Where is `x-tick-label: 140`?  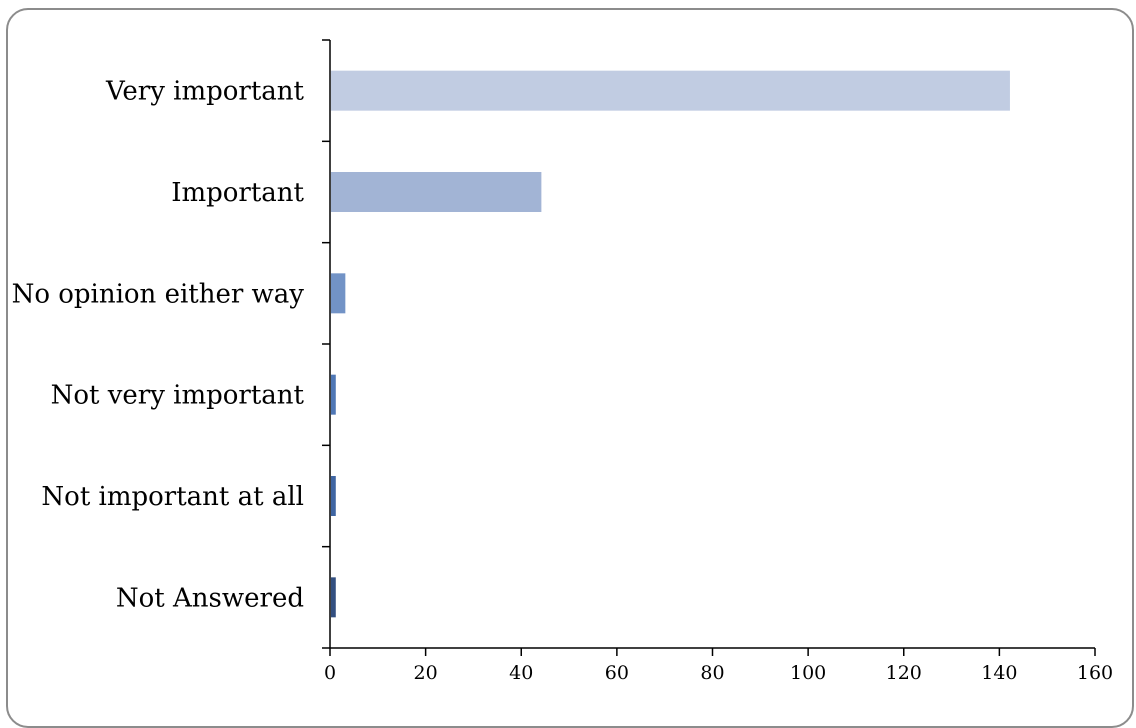
x-tick-label: 140 is located at coordinates (999, 673).